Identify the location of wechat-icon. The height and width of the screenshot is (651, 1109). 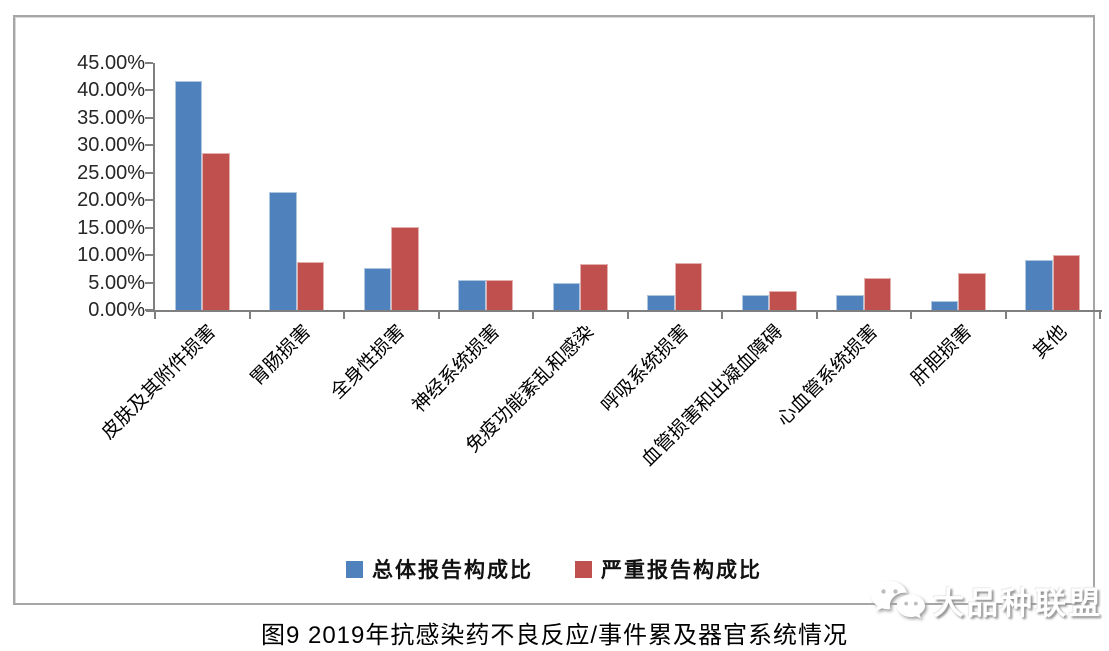
(898, 599).